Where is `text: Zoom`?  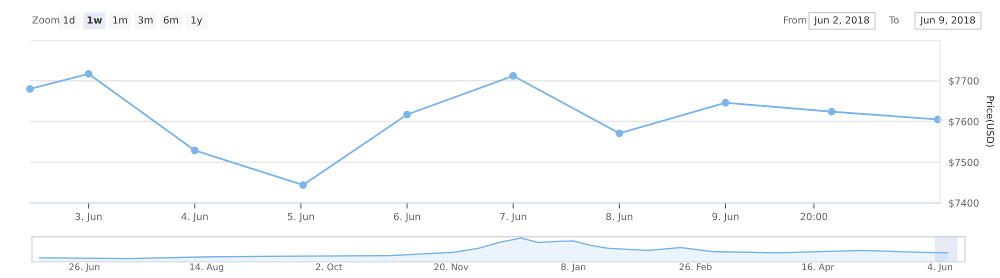
text: Zoom is located at coordinates (46, 20).